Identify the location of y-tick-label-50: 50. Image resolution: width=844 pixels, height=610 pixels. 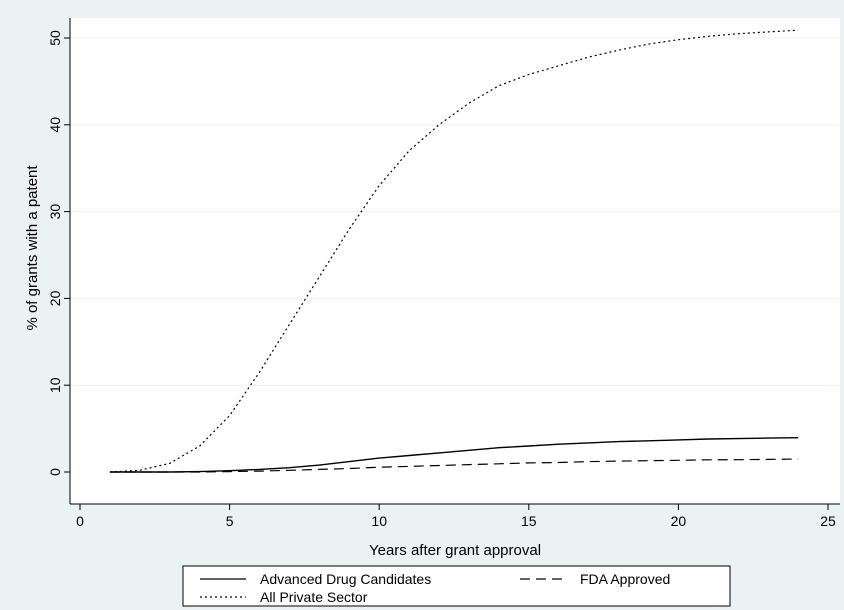
(55, 38).